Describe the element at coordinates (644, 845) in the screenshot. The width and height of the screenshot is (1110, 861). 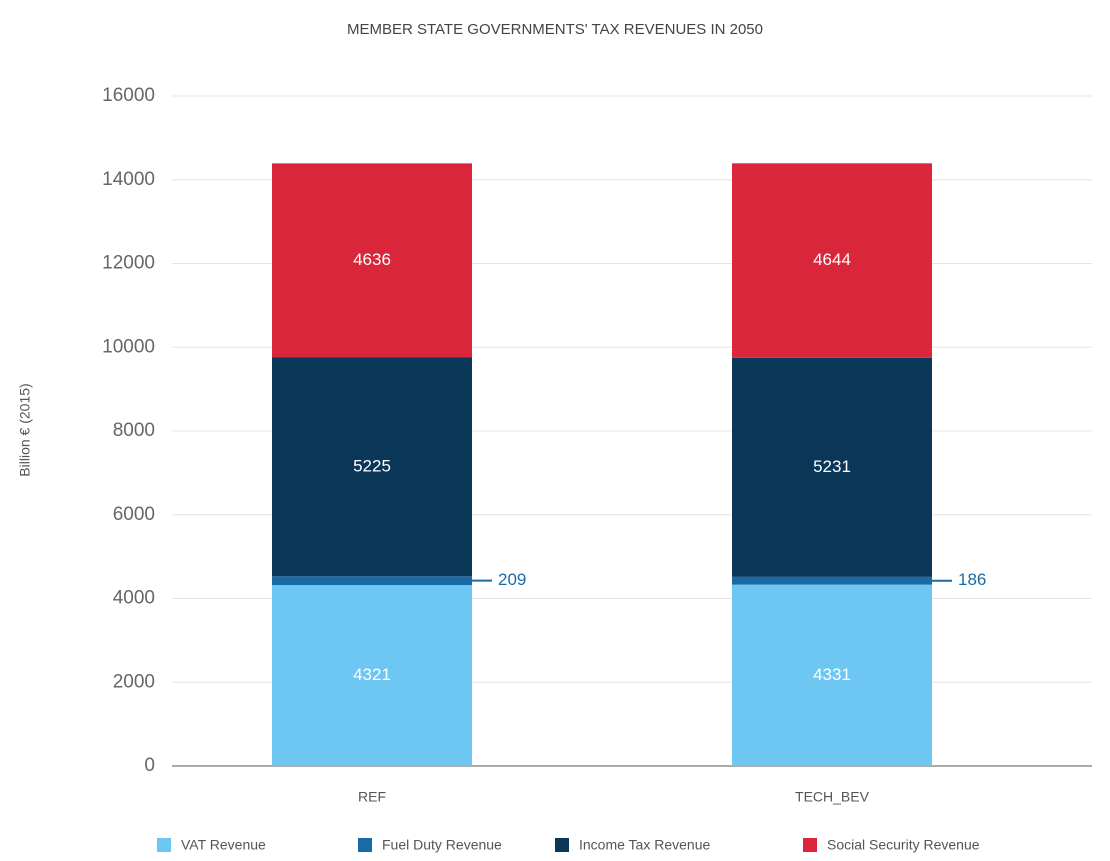
I see `legend-label: Income Tax Revenue` at that location.